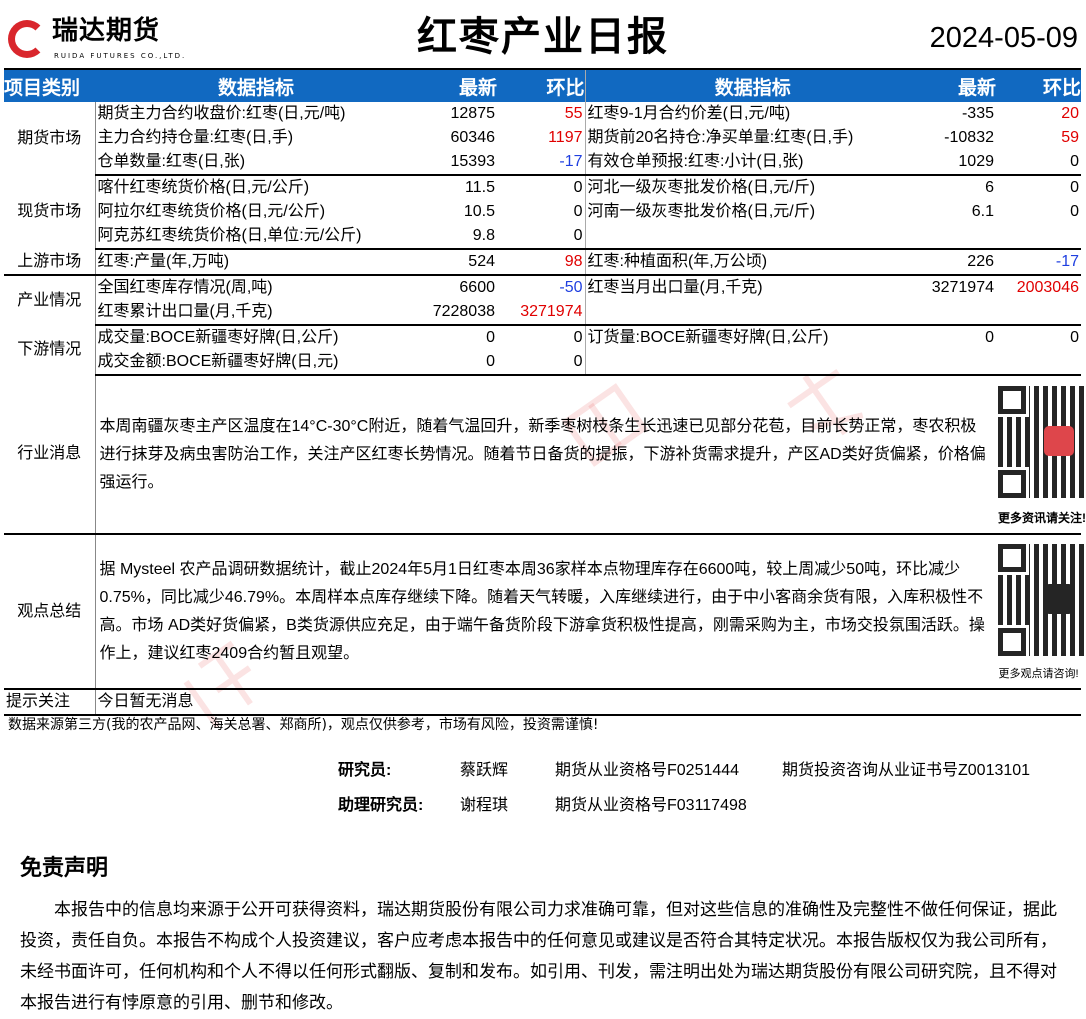 The image size is (1086, 1019). Describe the element at coordinates (50, 455) in the screenshot. I see `category-cell: 行业消息` at that location.